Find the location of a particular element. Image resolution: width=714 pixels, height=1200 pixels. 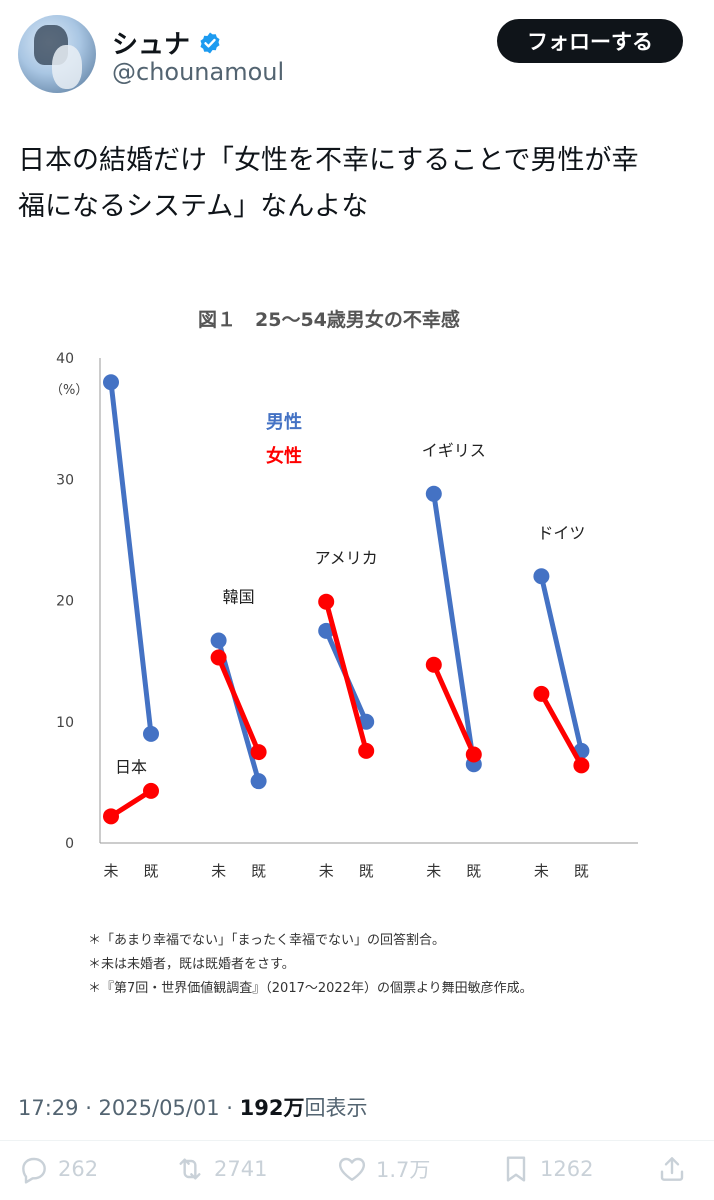

country-label: イギリス is located at coordinates (454, 450).